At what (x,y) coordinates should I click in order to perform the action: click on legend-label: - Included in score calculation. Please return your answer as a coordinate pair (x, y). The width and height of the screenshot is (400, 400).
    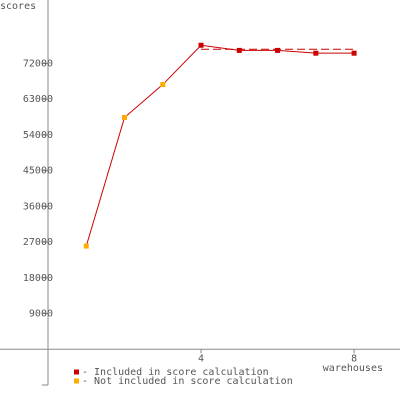
    Looking at the image, I should click on (175, 372).